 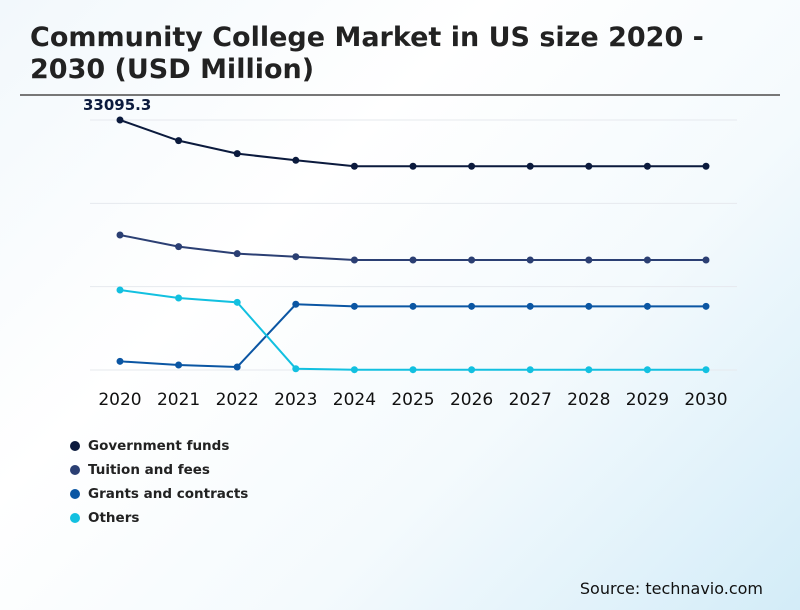 What do you see at coordinates (705, 400) in the screenshot?
I see `x-tick-label: 2030` at bounding box center [705, 400].